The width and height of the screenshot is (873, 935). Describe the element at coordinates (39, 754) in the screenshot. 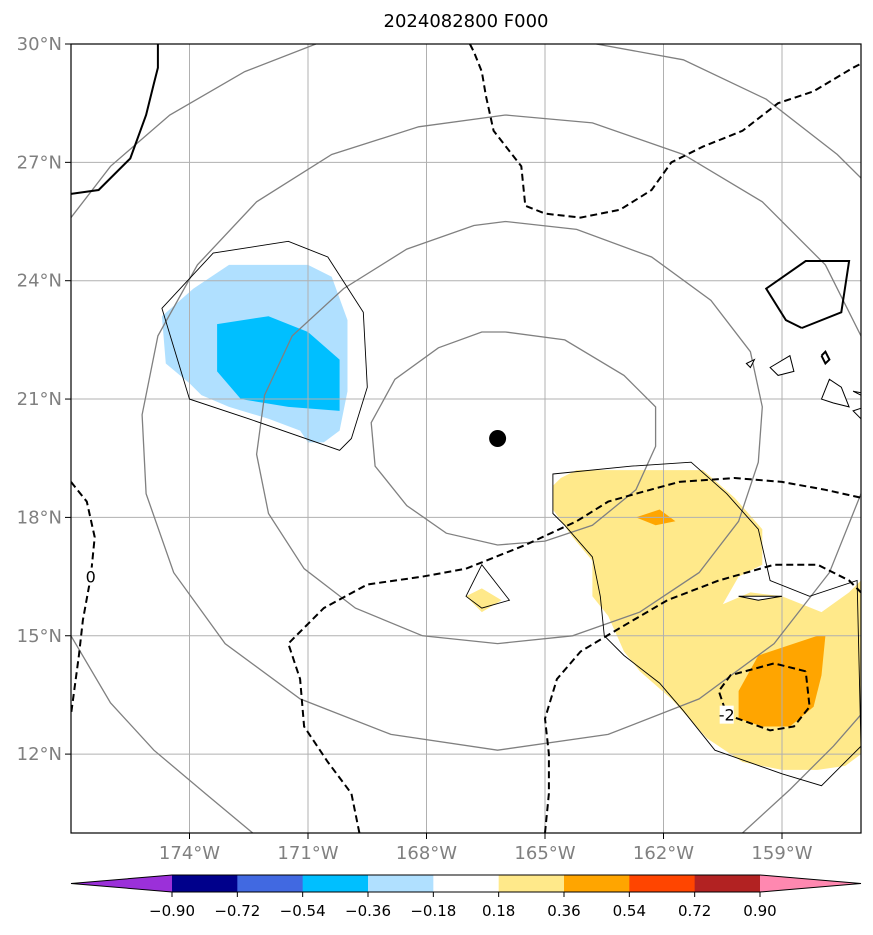

I see `y-tick-label-0: 12°N` at that location.